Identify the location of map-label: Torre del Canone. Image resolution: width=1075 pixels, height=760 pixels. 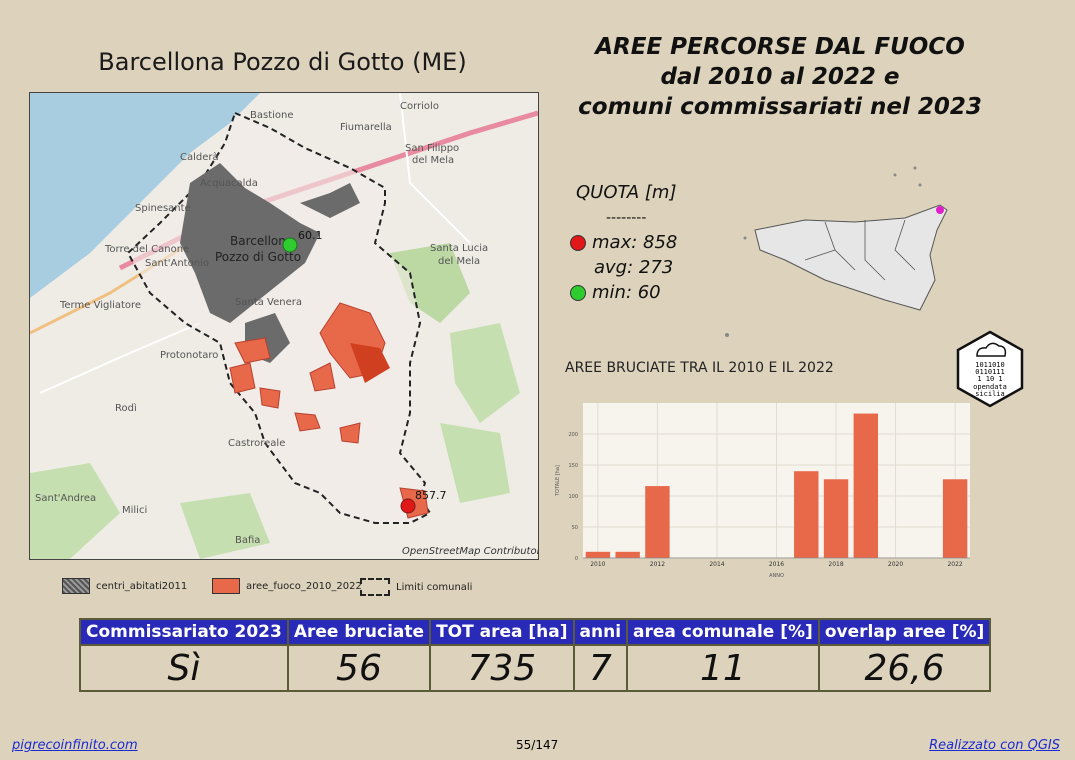
(146, 249).